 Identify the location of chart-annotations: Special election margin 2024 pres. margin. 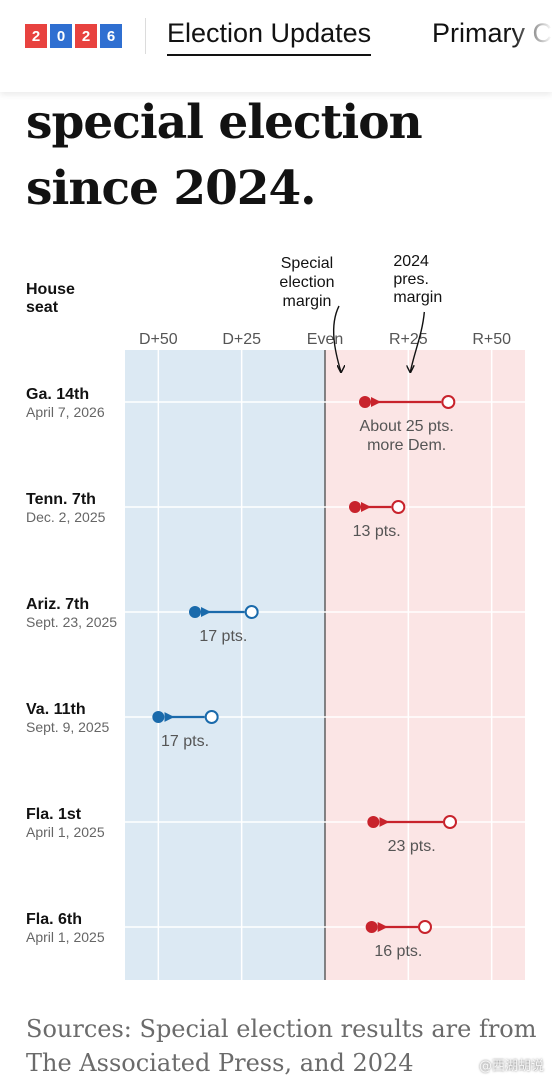
(360, 312).